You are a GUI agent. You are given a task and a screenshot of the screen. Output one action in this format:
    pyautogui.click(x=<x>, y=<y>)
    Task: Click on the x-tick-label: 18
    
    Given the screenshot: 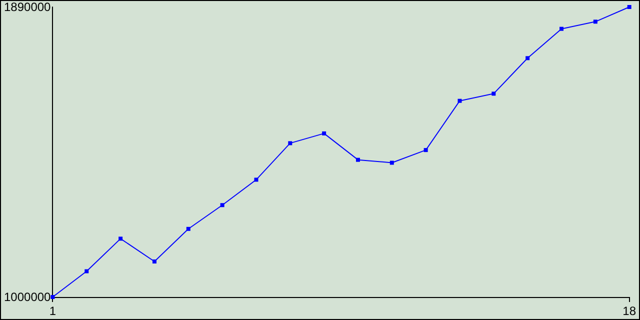 What is the action you would take?
    pyautogui.click(x=629, y=311)
    